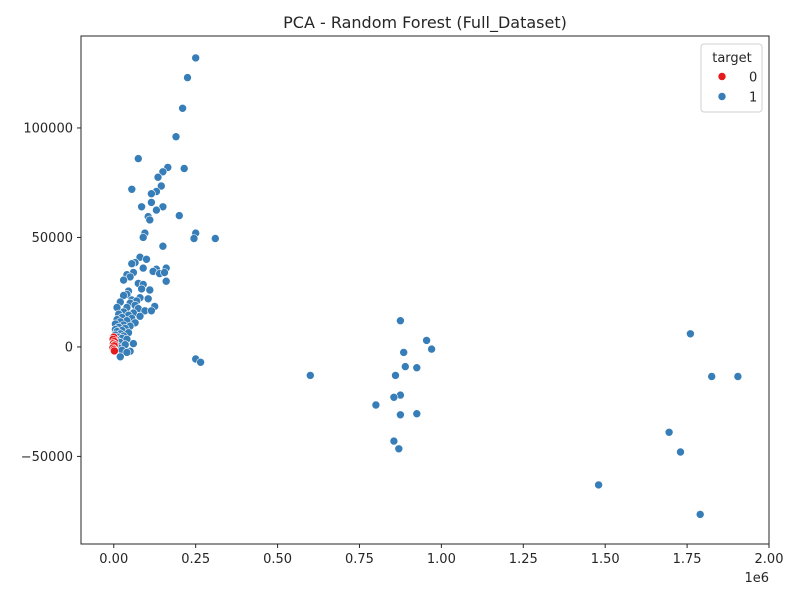 Image resolution: width=800 pixels, height=600 pixels. I want to click on legend-label: 1, so click(753, 98).